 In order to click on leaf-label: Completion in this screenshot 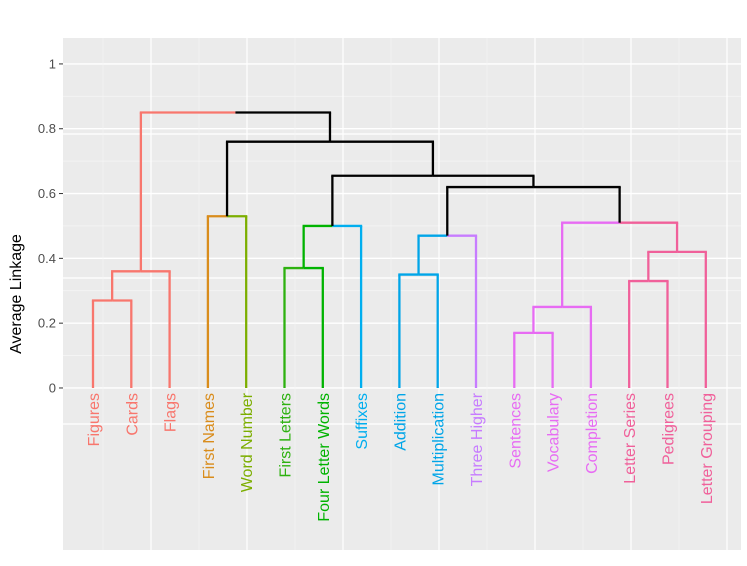, I will do `click(592, 433)`.